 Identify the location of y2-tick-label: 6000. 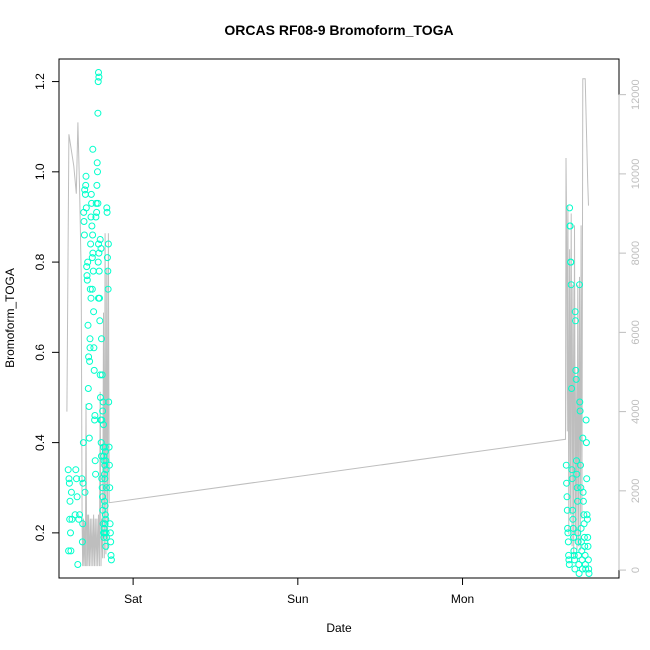
(636, 332).